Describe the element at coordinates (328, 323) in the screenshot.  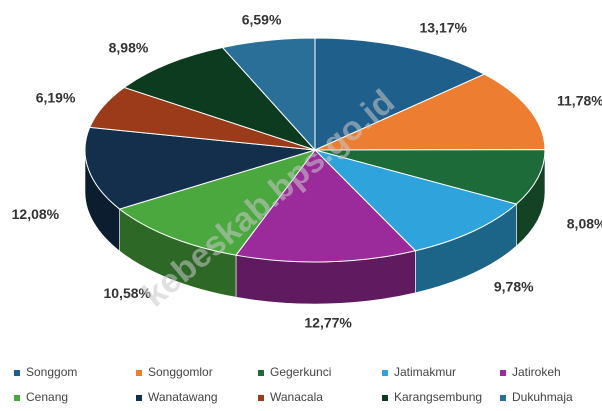
I see `data-label: 12,77%` at that location.